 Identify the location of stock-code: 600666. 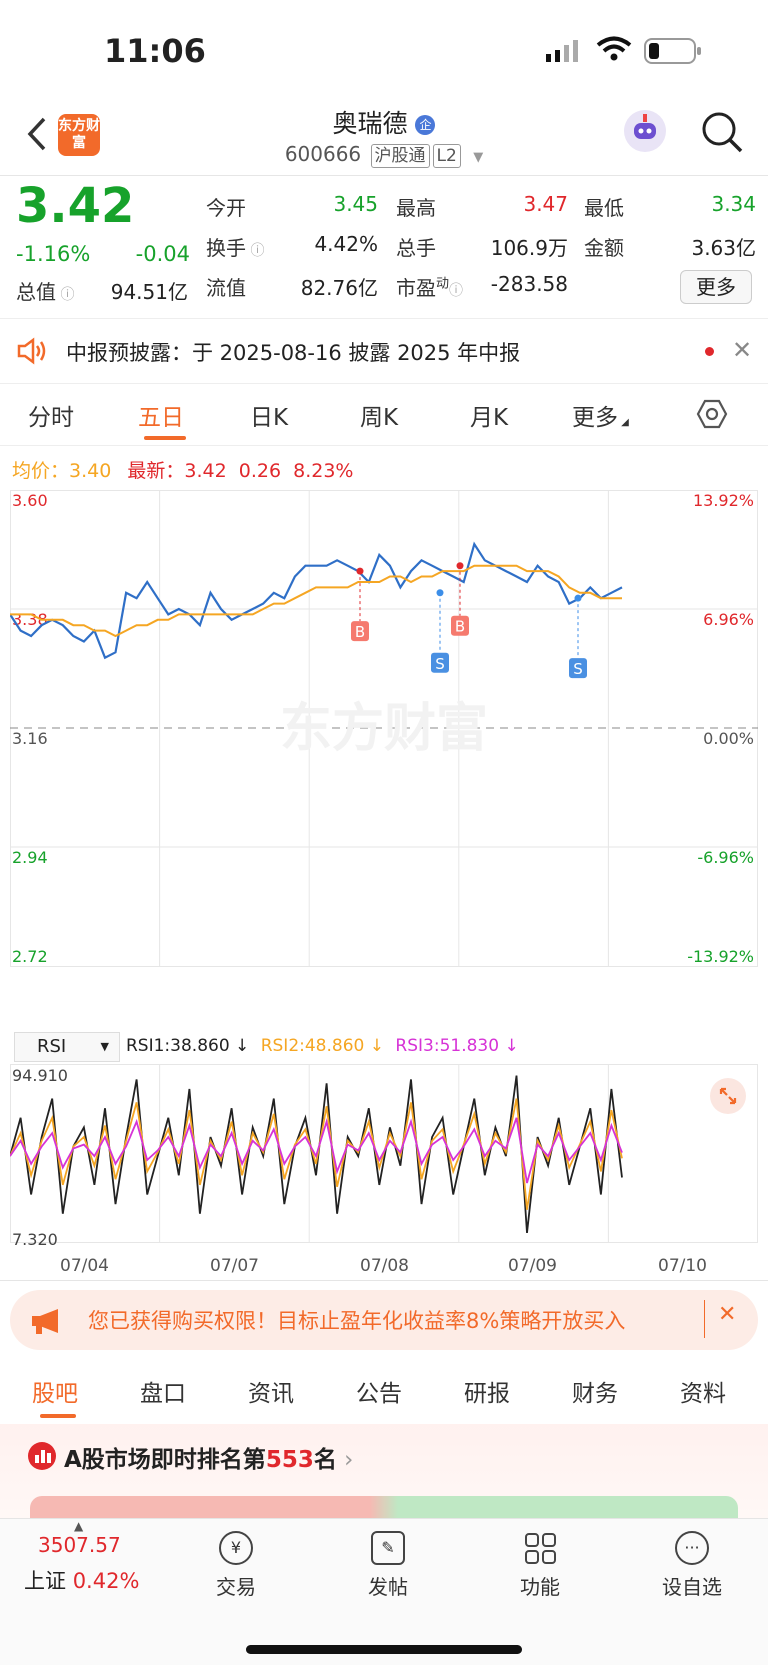
(323, 154).